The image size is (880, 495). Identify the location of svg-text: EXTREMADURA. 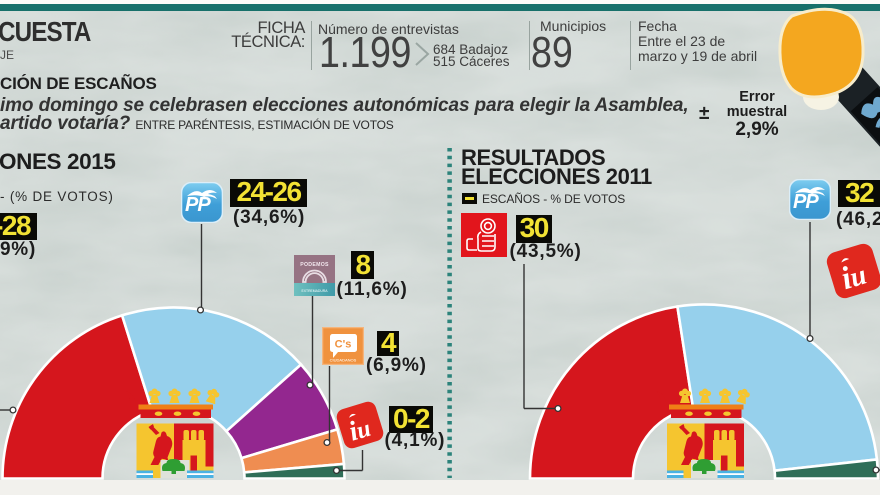
(315, 291).